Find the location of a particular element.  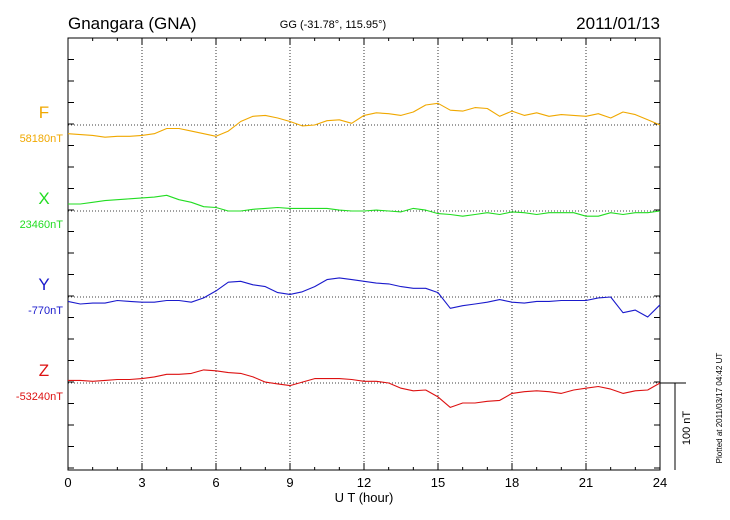

coordinates-label: GG (-31.78°, 115.95°) is located at coordinates (333, 25).